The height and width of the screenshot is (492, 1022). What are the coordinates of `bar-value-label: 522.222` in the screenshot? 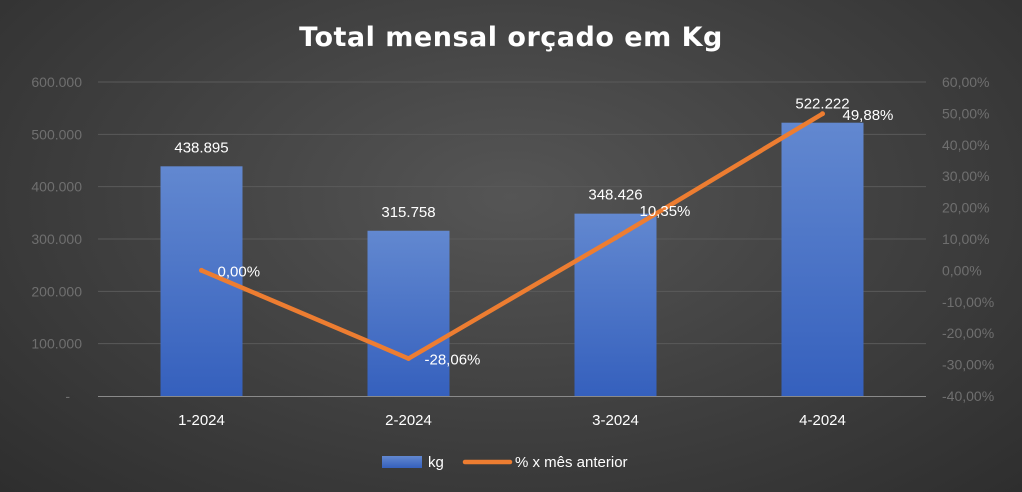 It's located at (822, 104).